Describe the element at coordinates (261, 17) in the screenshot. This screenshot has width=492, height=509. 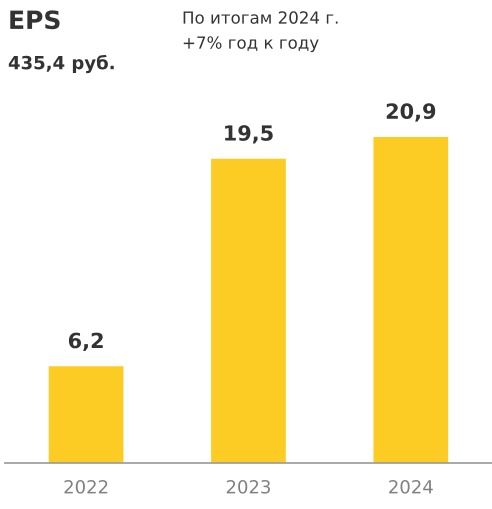
I see `text: По итогам 2024 г.` at that location.